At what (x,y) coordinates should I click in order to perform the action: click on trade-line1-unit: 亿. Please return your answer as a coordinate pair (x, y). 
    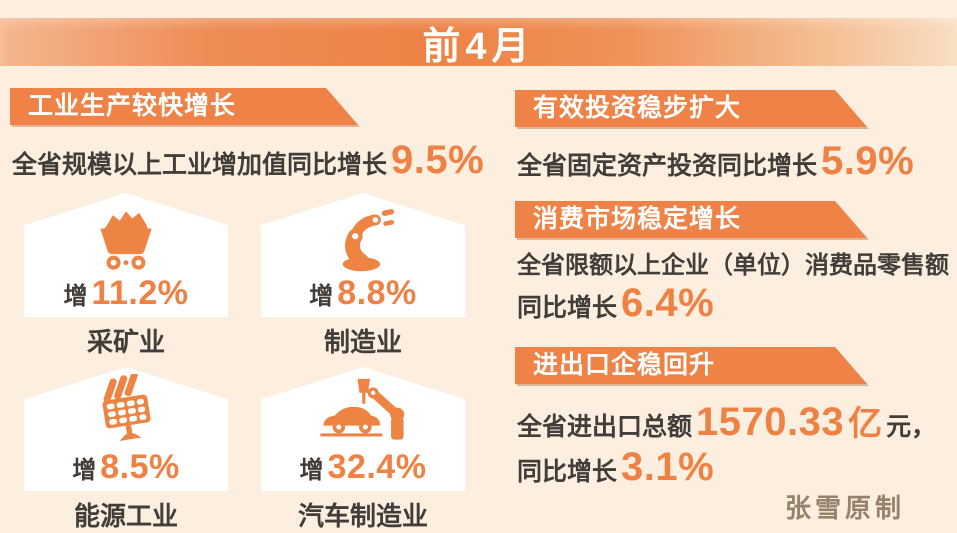
    Looking at the image, I should click on (865, 424).